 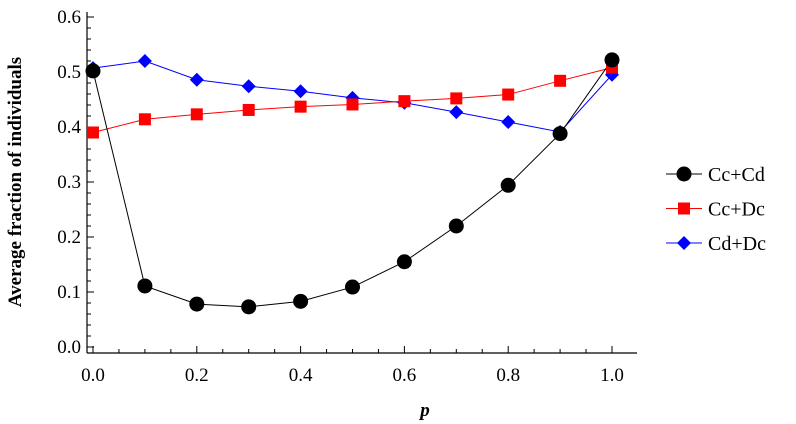 What do you see at coordinates (737, 244) in the screenshot?
I see `legend-label: Cd+Dc` at bounding box center [737, 244].